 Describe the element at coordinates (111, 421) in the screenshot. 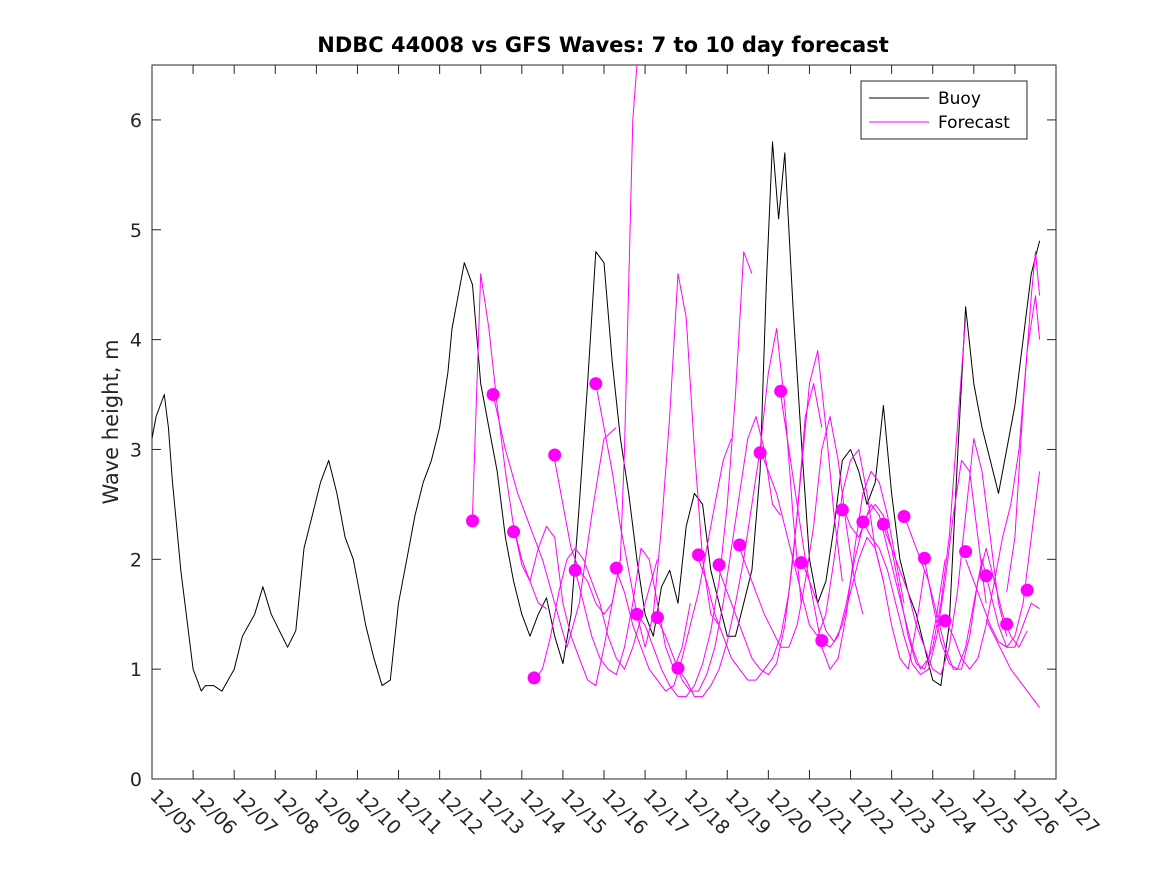

I see `y-axis-label: Wave height, m` at that location.